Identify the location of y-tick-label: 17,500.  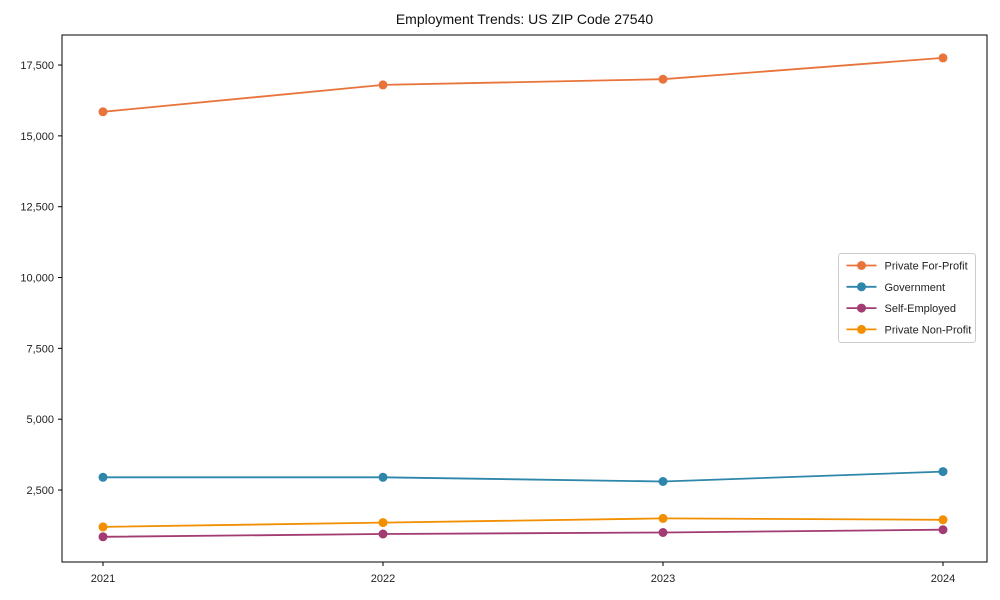
(37, 66).